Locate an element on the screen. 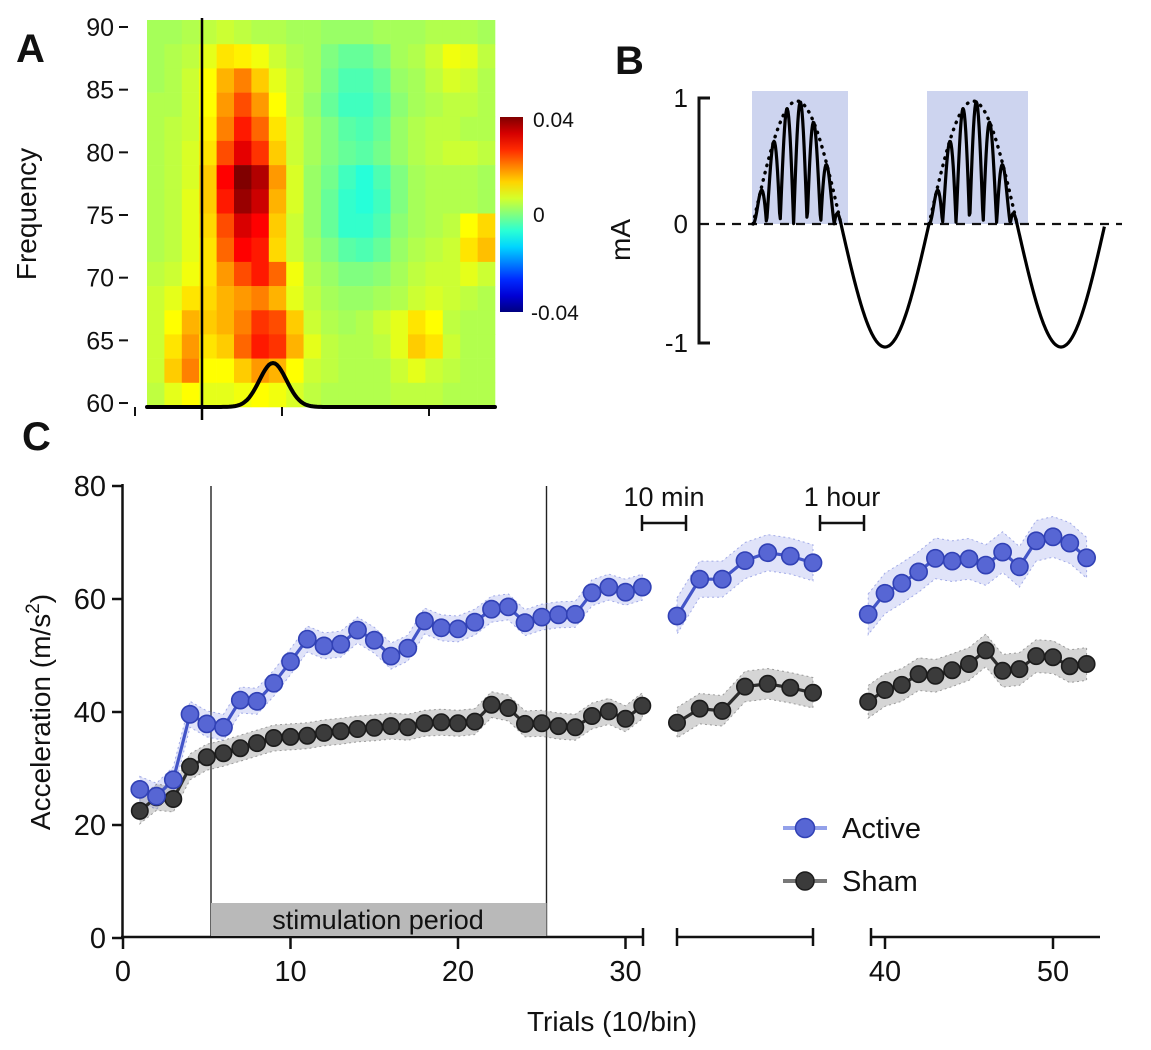  a-y-tick-label: 85 is located at coordinates (100, 91).